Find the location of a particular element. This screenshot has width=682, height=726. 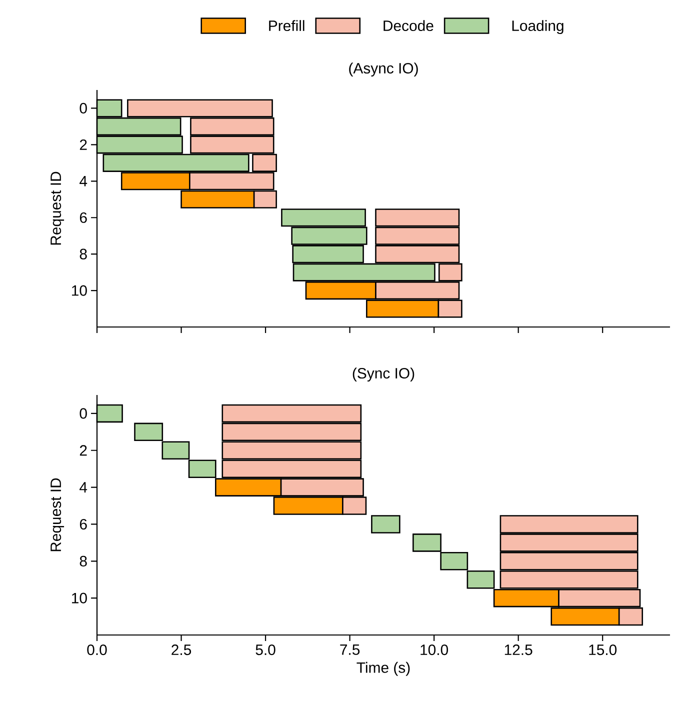

bar is located at coordinates (385, 524).